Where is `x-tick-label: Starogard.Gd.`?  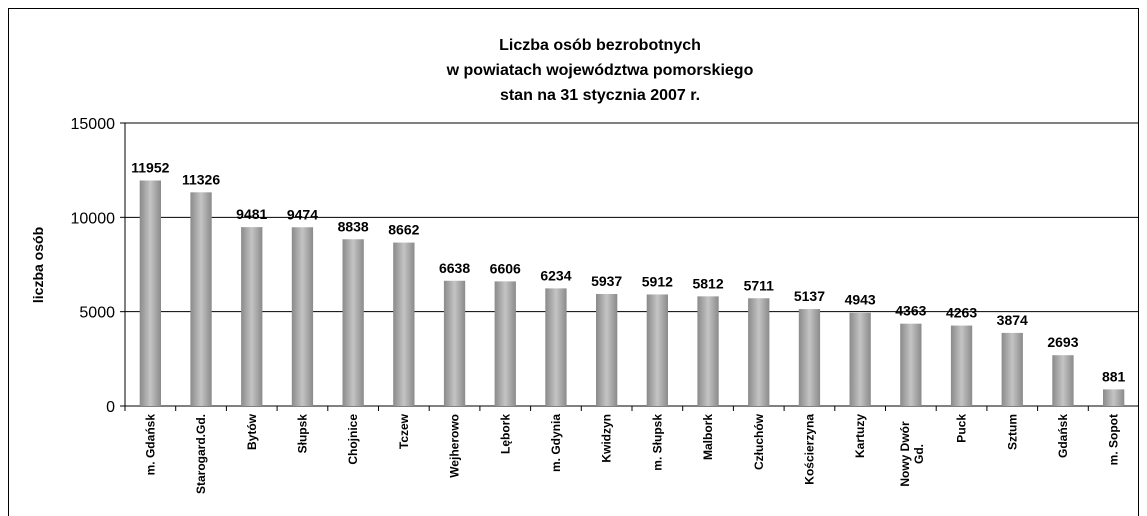 x-tick-label: Starogard.Gd. is located at coordinates (201, 454).